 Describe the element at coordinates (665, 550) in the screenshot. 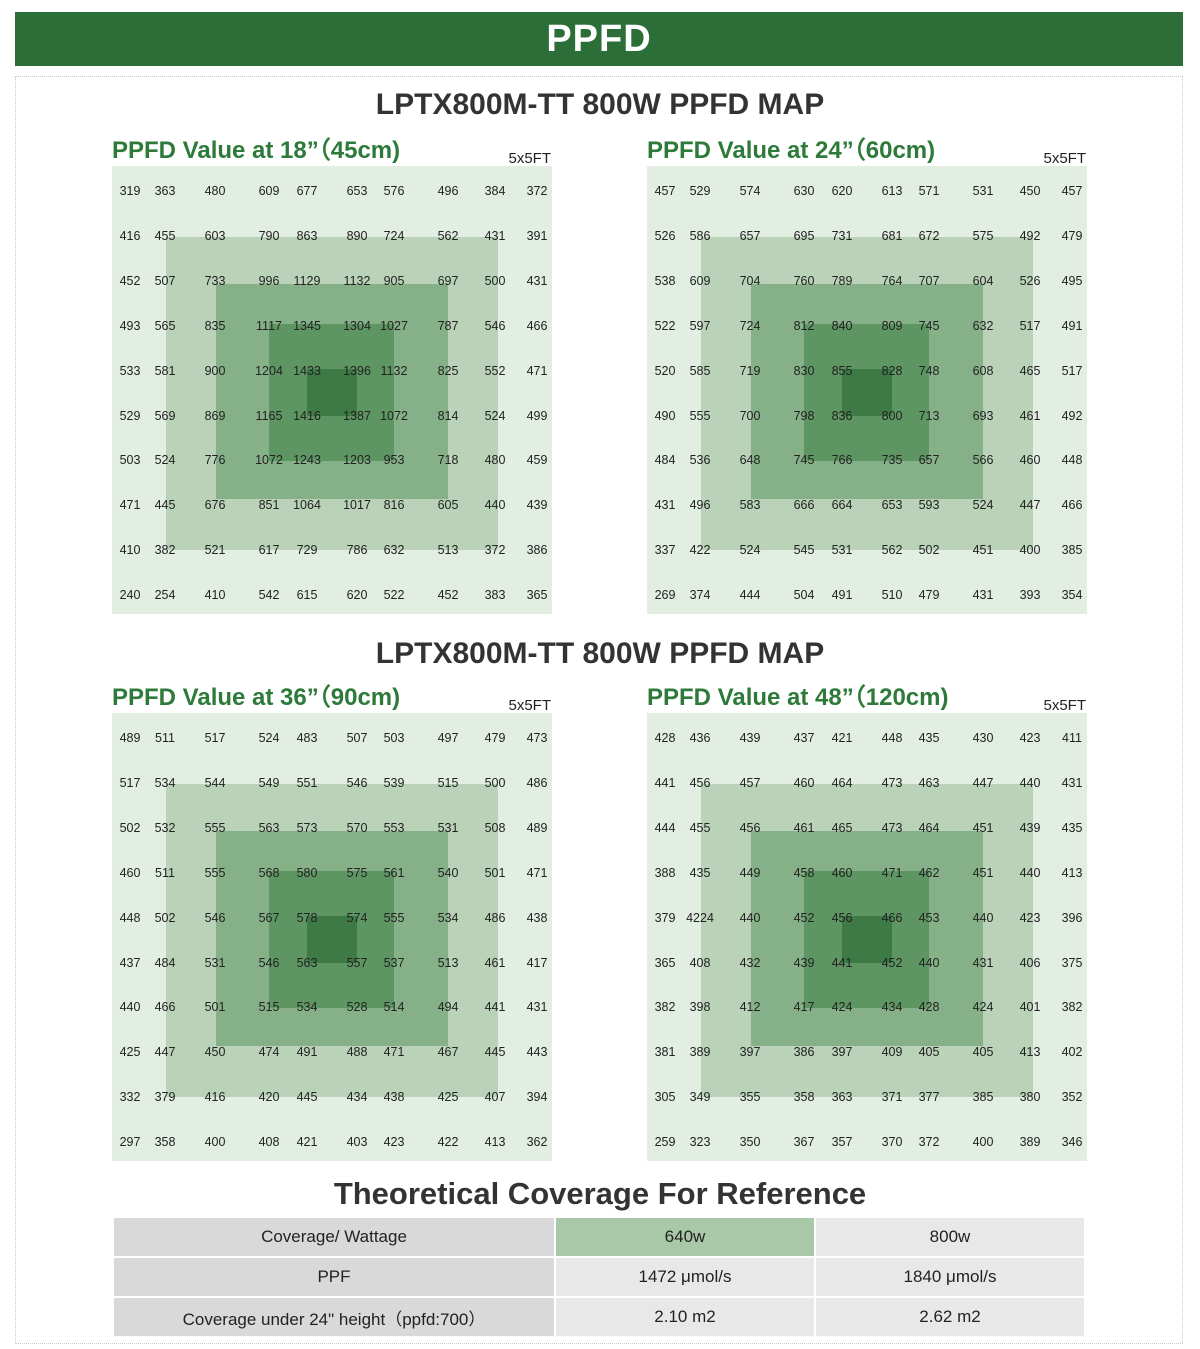

I see `ppfd-value-cell: 337` at that location.